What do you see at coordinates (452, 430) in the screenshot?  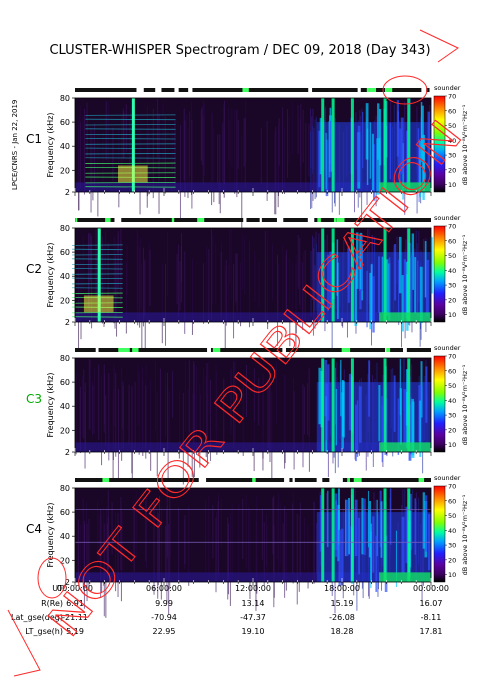 I see `colorbar-tick-label: 20` at bounding box center [452, 430].